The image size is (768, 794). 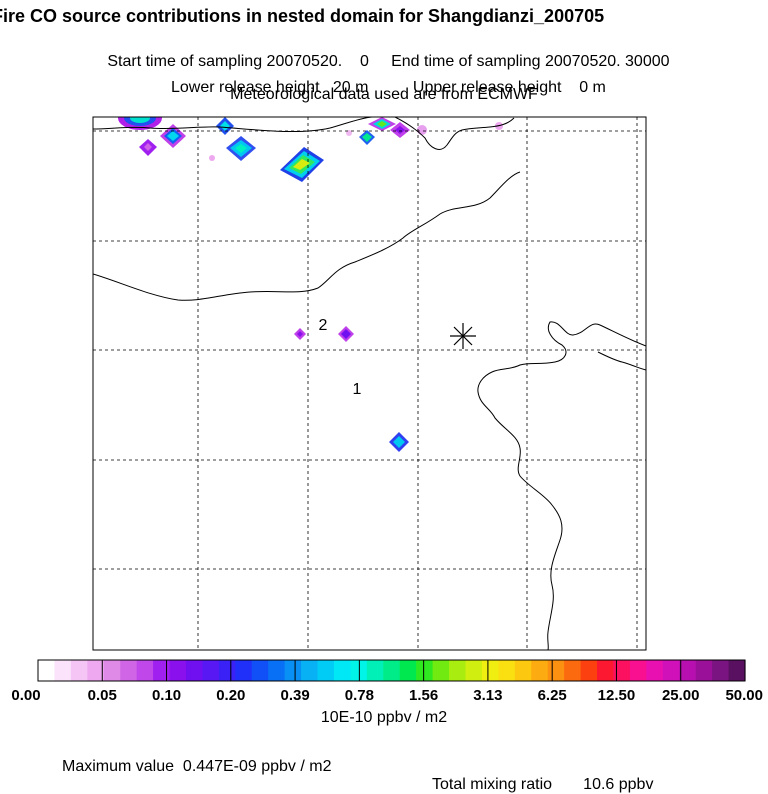 What do you see at coordinates (384, 717) in the screenshot?
I see `colorbar-units: 10E-10 ppbv / m2` at bounding box center [384, 717].